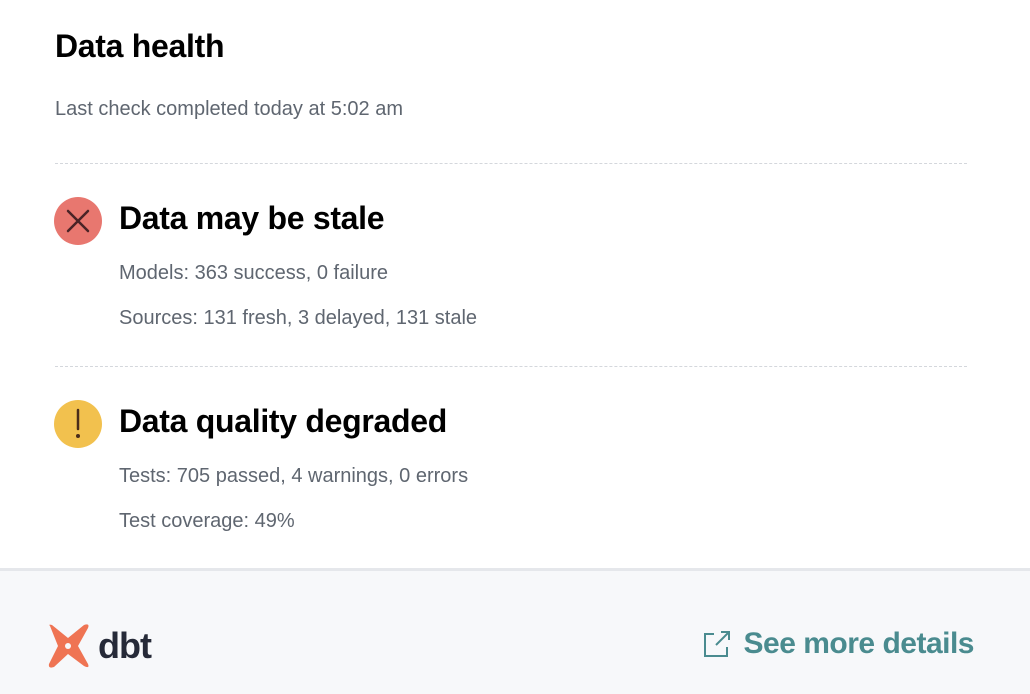  What do you see at coordinates (716, 644) in the screenshot?
I see `external-link-icon` at bounding box center [716, 644].